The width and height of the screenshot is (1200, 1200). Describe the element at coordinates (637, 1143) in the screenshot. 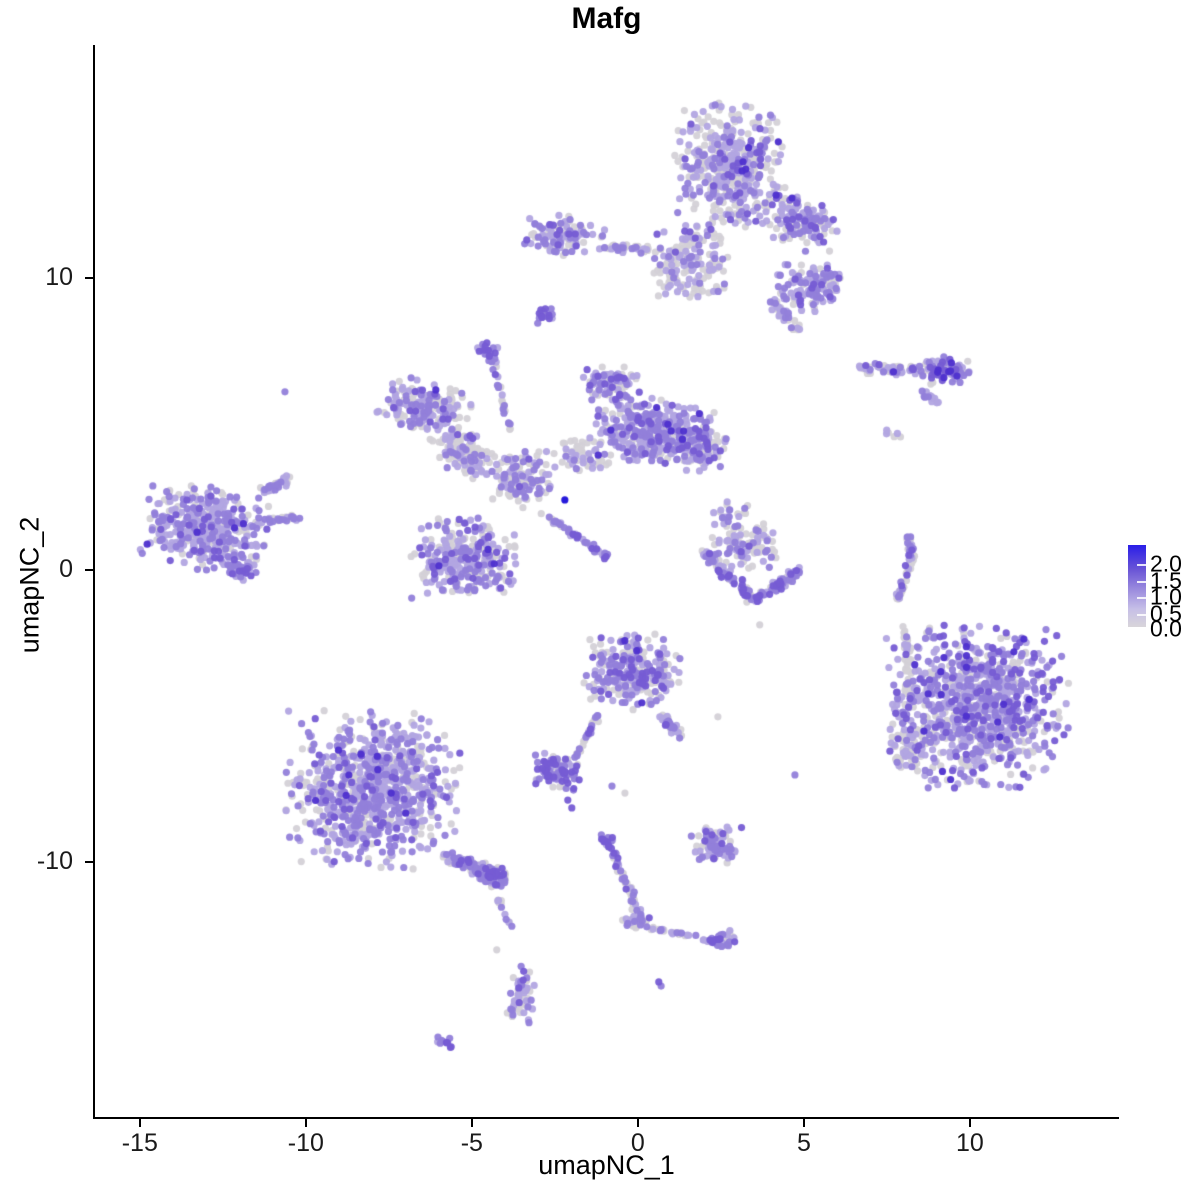

I see `x-tick-label: 0` at that location.